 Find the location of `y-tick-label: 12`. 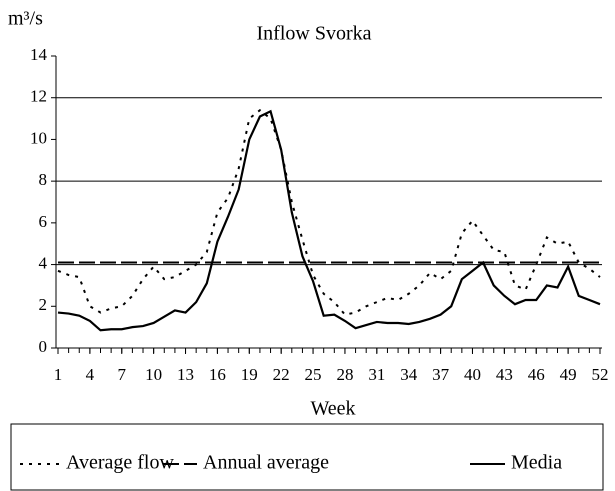

y-tick-label: 12 is located at coordinates (38, 96).